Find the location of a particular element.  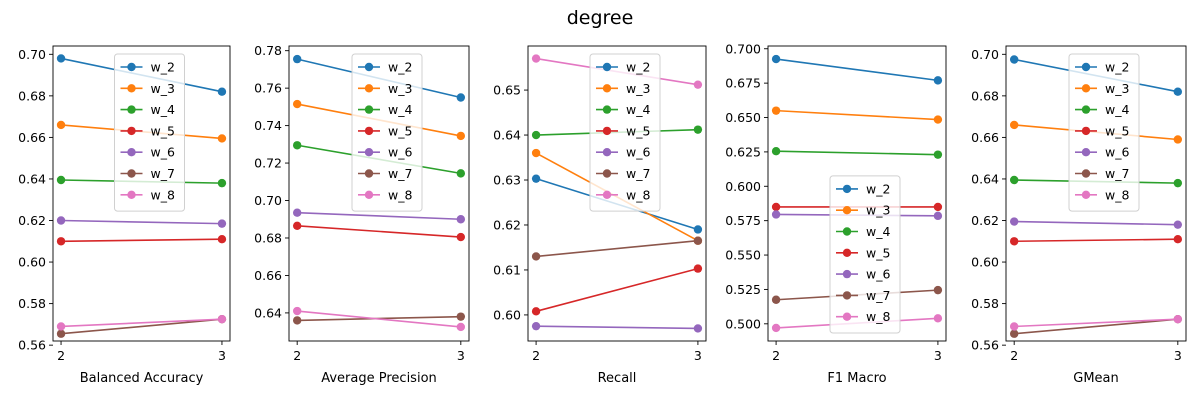

figure-title: degree is located at coordinates (600, 18).